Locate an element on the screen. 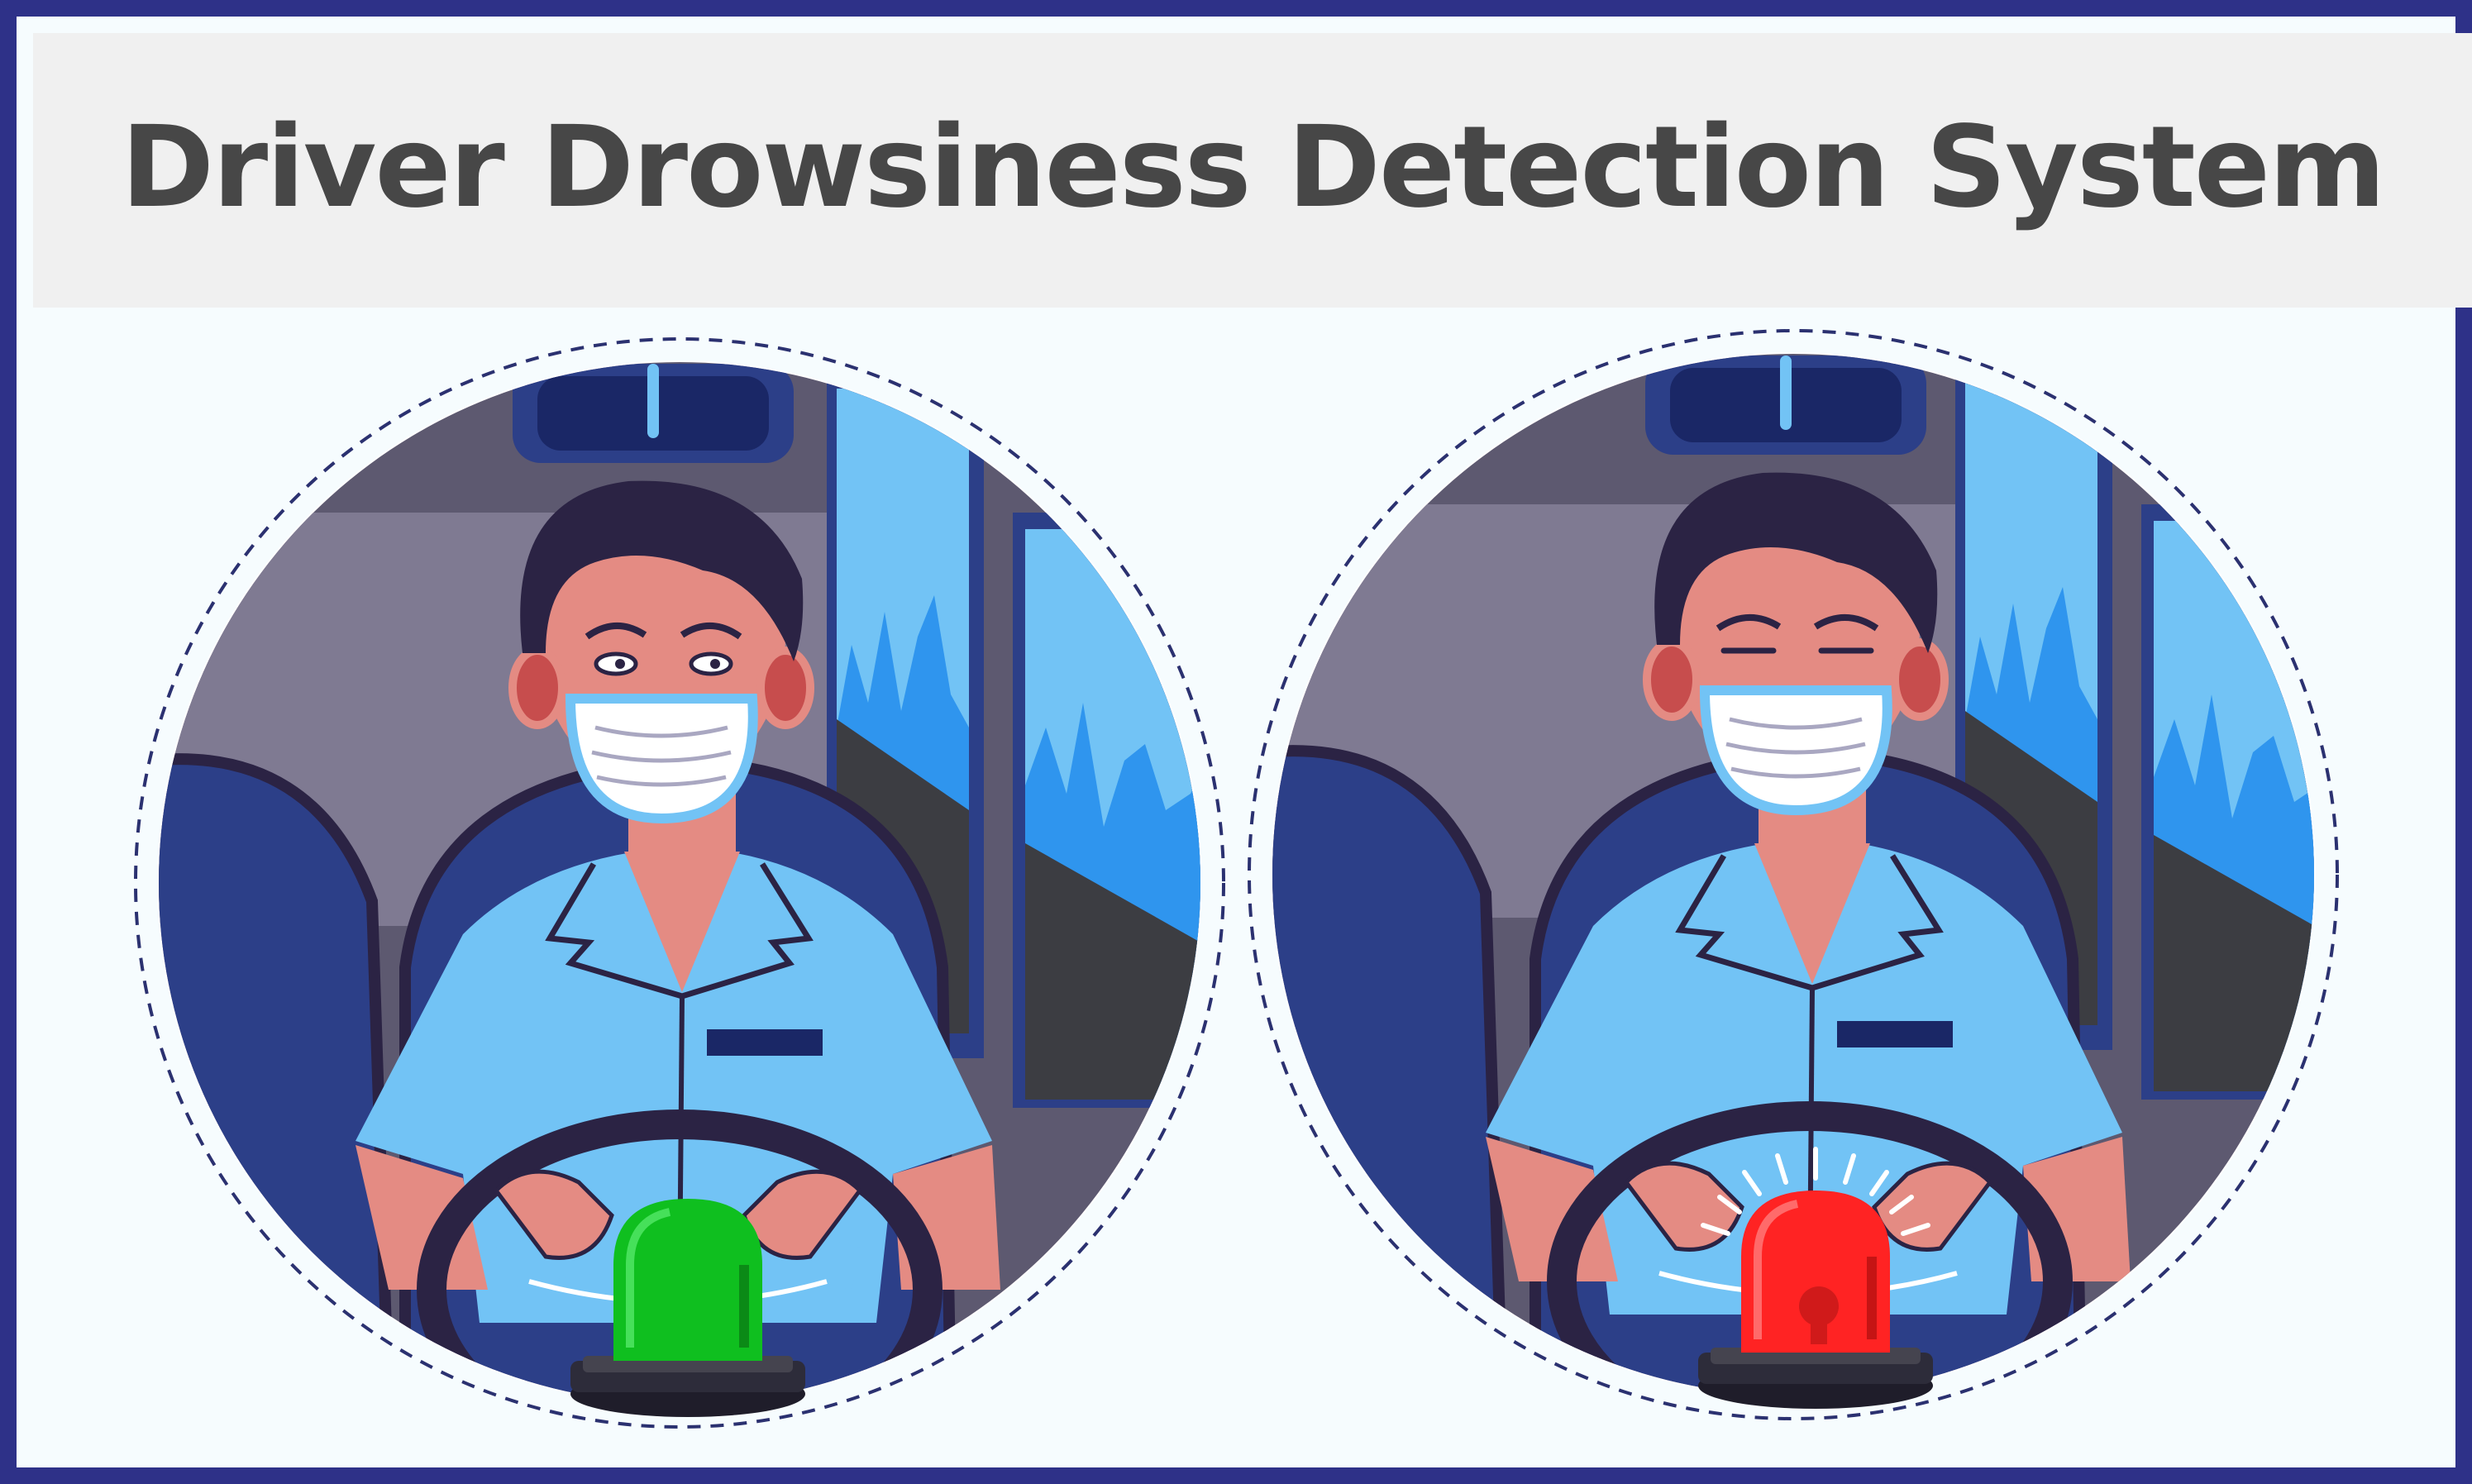  hair-left is located at coordinates (662, 570).